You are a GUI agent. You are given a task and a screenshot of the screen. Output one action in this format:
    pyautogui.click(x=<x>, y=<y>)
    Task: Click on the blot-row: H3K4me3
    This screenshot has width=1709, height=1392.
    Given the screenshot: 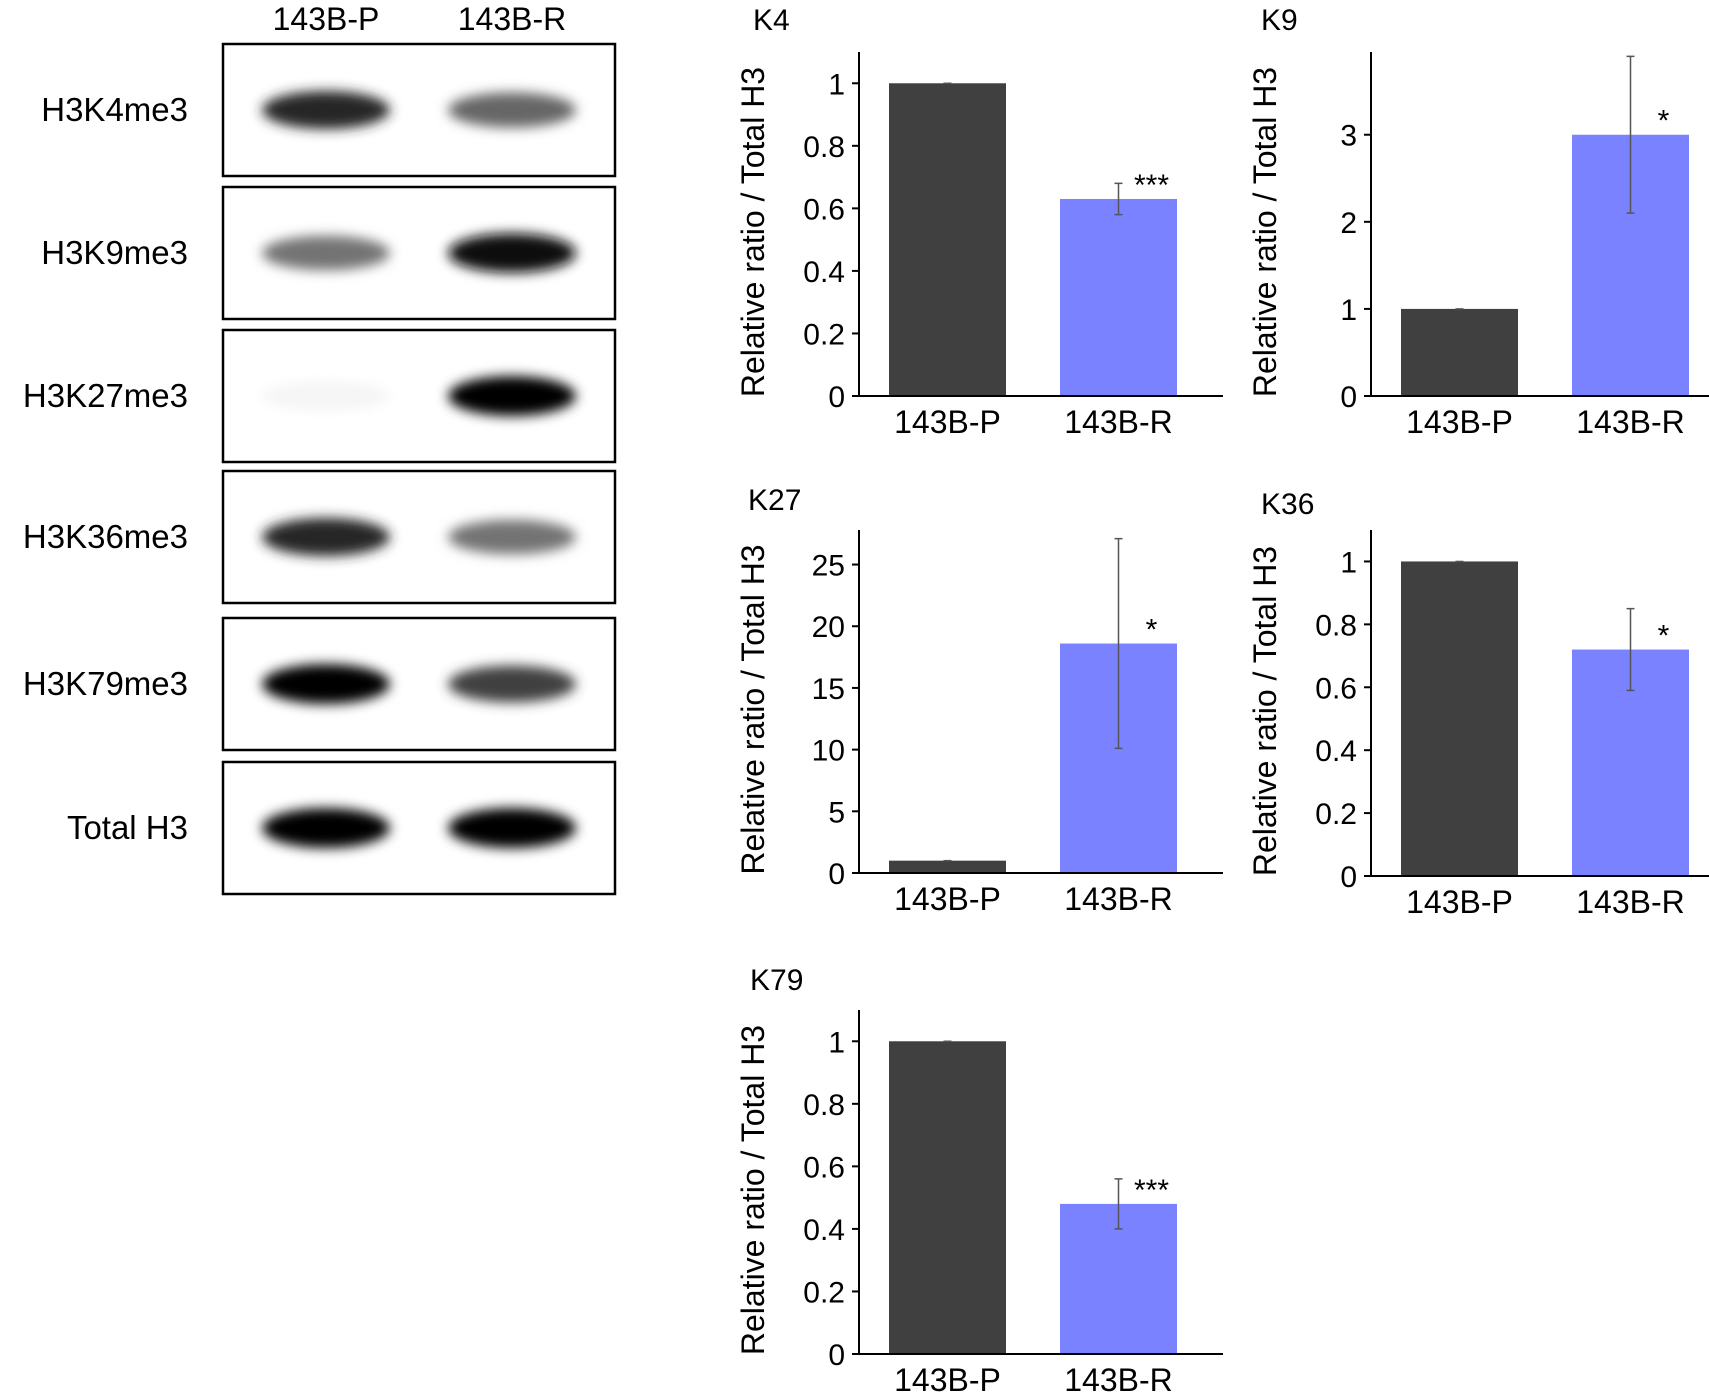 What is the action you would take?
    pyautogui.click(x=329, y=110)
    